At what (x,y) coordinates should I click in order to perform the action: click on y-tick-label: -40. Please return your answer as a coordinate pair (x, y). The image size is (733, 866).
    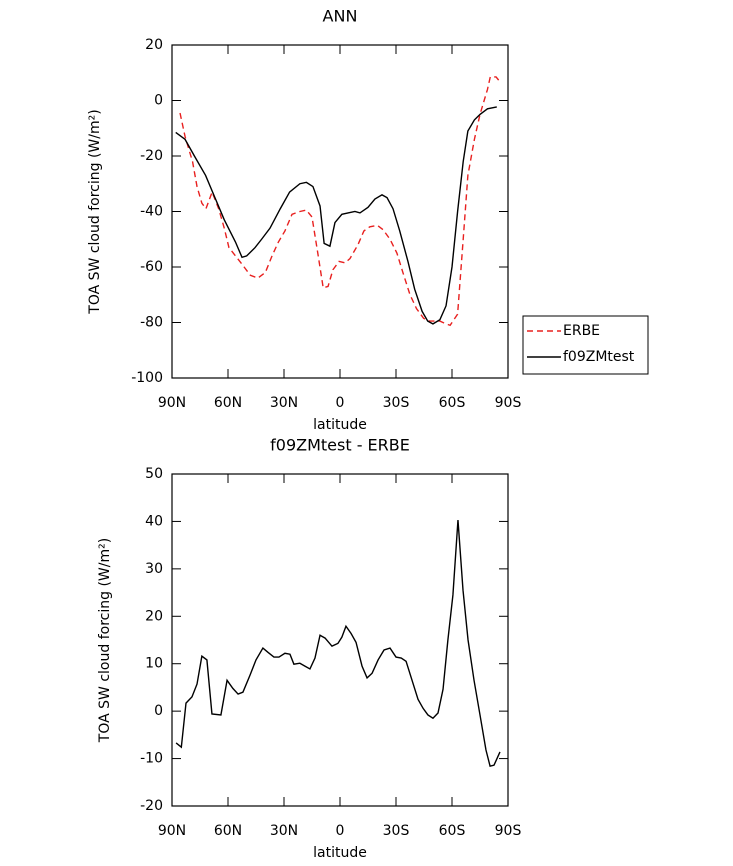
    Looking at the image, I should click on (151, 212).